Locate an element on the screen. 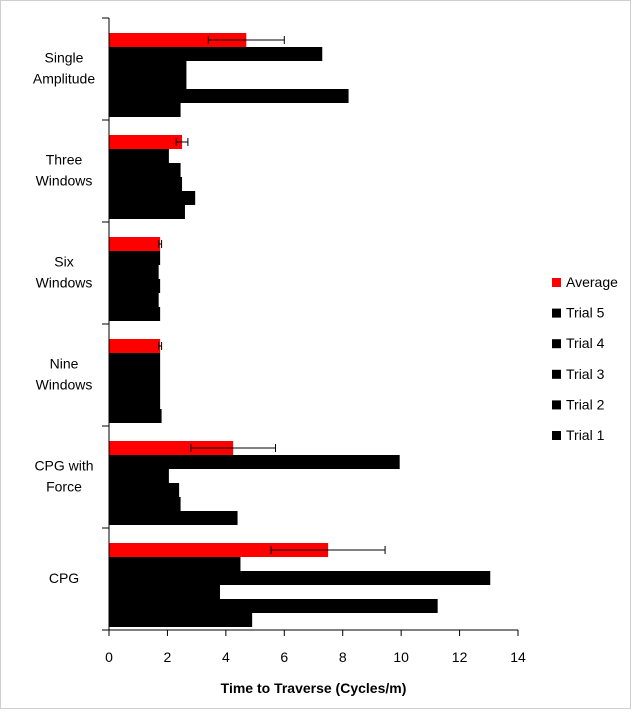  x-tick-label: 10 is located at coordinates (401, 657).